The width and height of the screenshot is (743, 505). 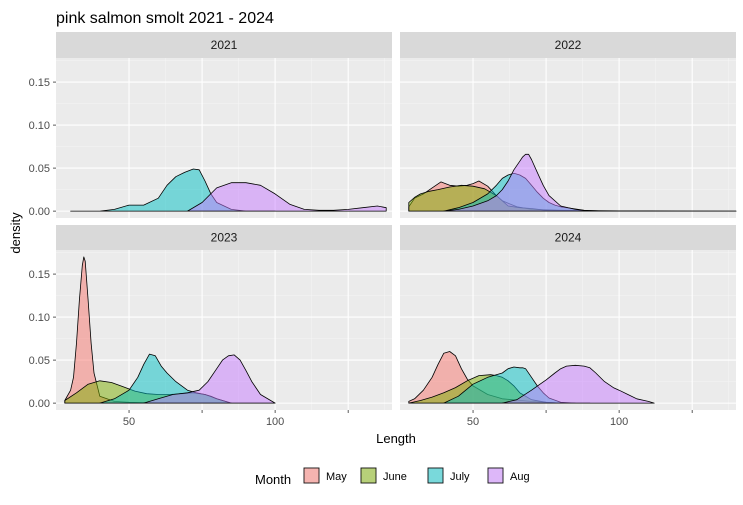 What do you see at coordinates (408, 419) in the screenshot?
I see `x-axis: 50 100 50 100` at bounding box center [408, 419].